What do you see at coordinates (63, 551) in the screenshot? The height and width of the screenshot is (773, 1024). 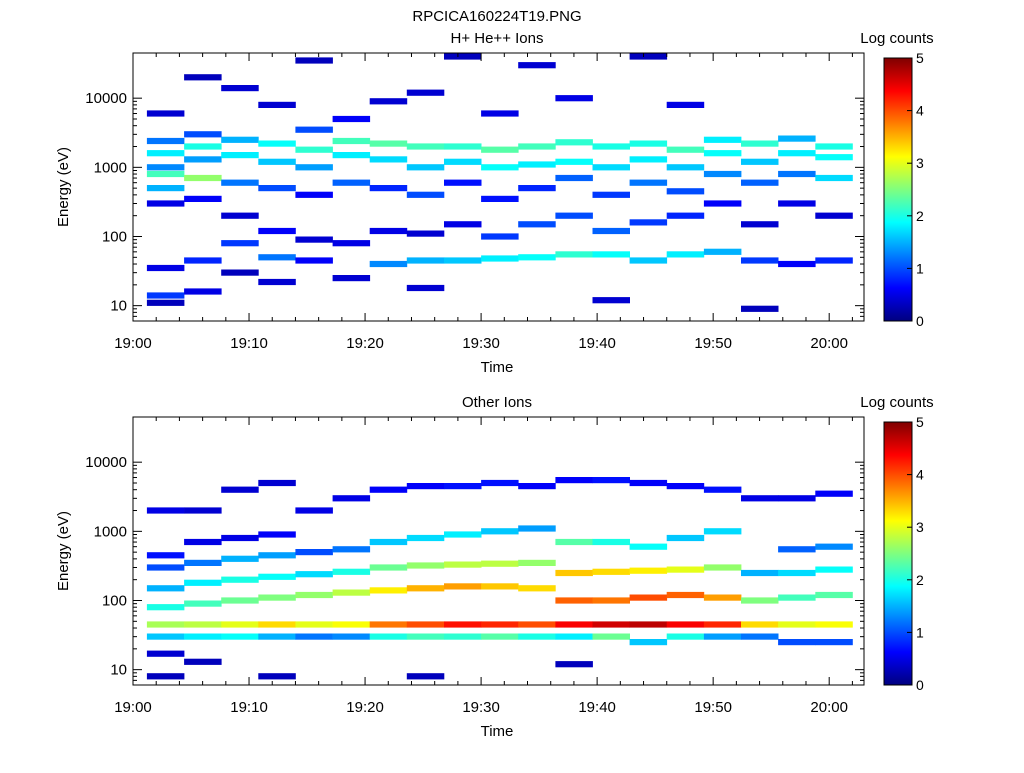 I see `y-axis-label: Energy (eV)` at bounding box center [63, 551].